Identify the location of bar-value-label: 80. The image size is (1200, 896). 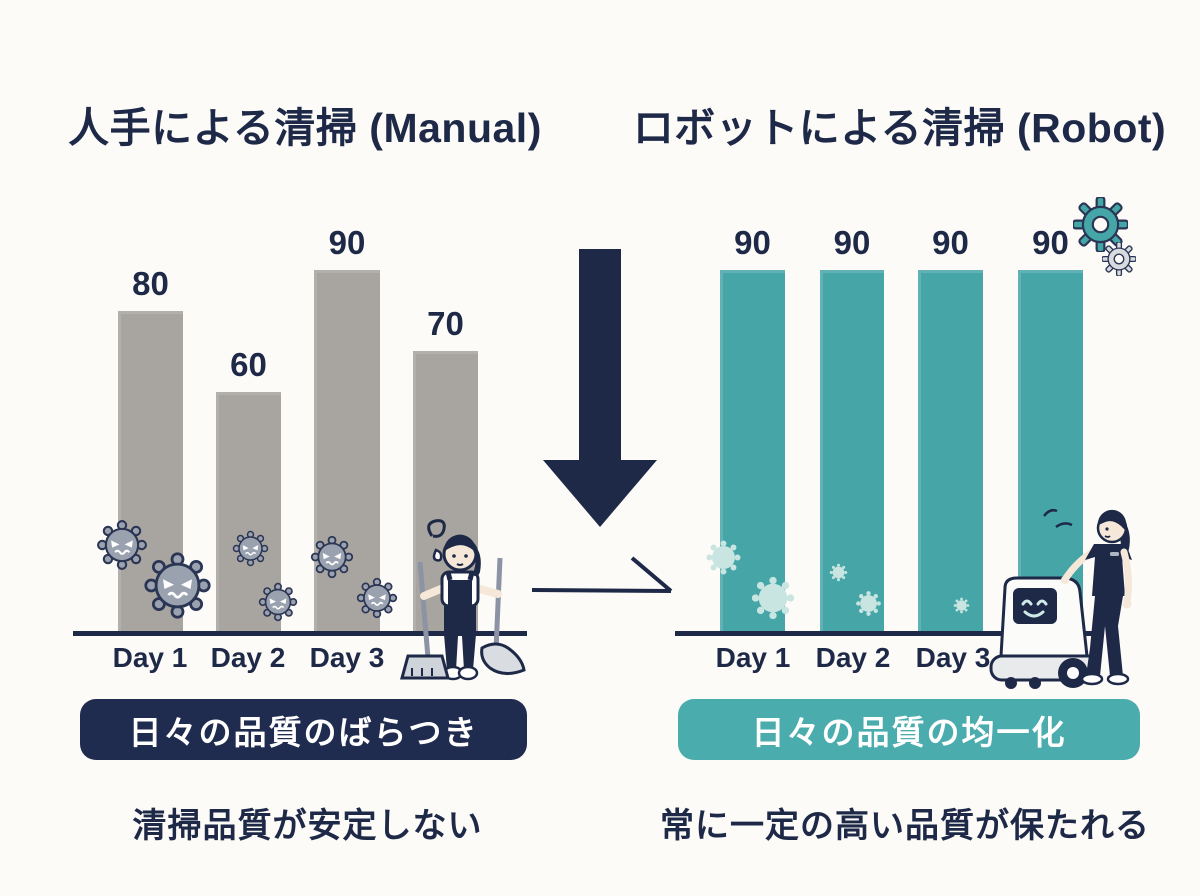
(150, 283).